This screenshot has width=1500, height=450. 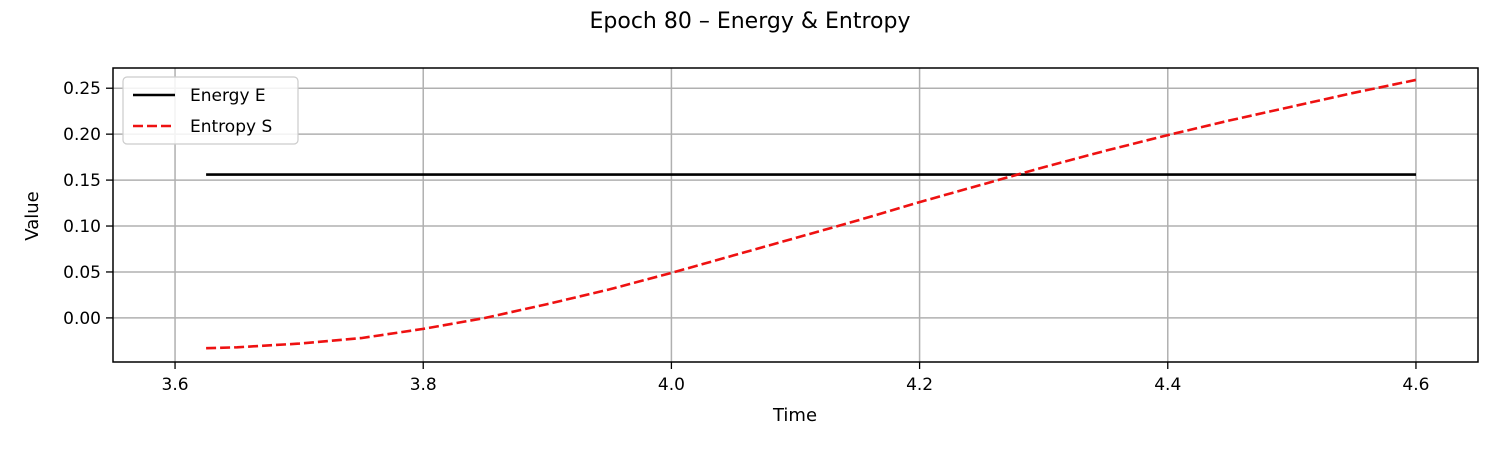 What do you see at coordinates (82, 273) in the screenshot?
I see `y-tick-label: 0.05` at bounding box center [82, 273].